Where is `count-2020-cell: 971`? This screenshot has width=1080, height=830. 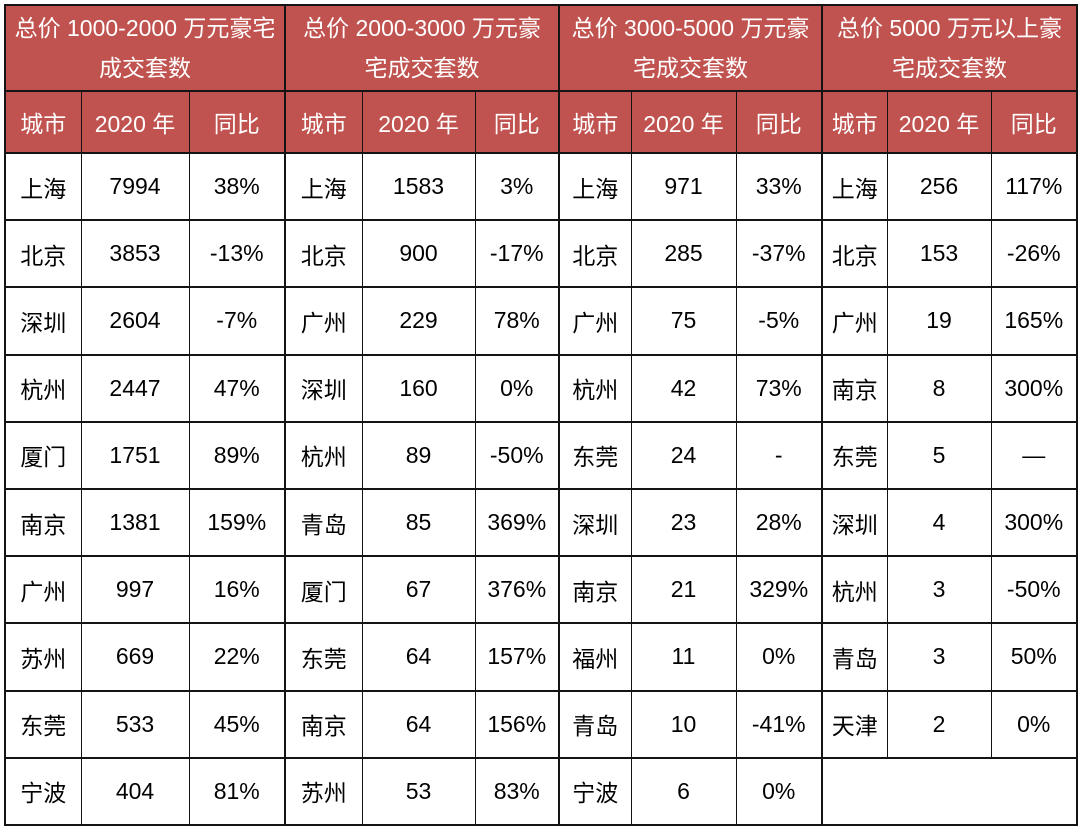 count-2020-cell: 971 is located at coordinates (683, 186).